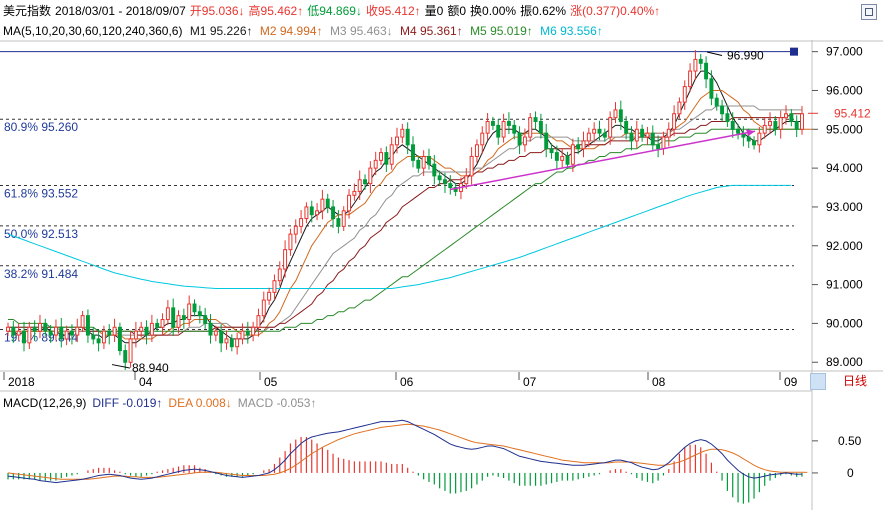 Image resolution: width=883 pixels, height=510 pixels. What do you see at coordinates (571, 31) in the screenshot?
I see `ma-m6: M6 93.556↑` at bounding box center [571, 31].